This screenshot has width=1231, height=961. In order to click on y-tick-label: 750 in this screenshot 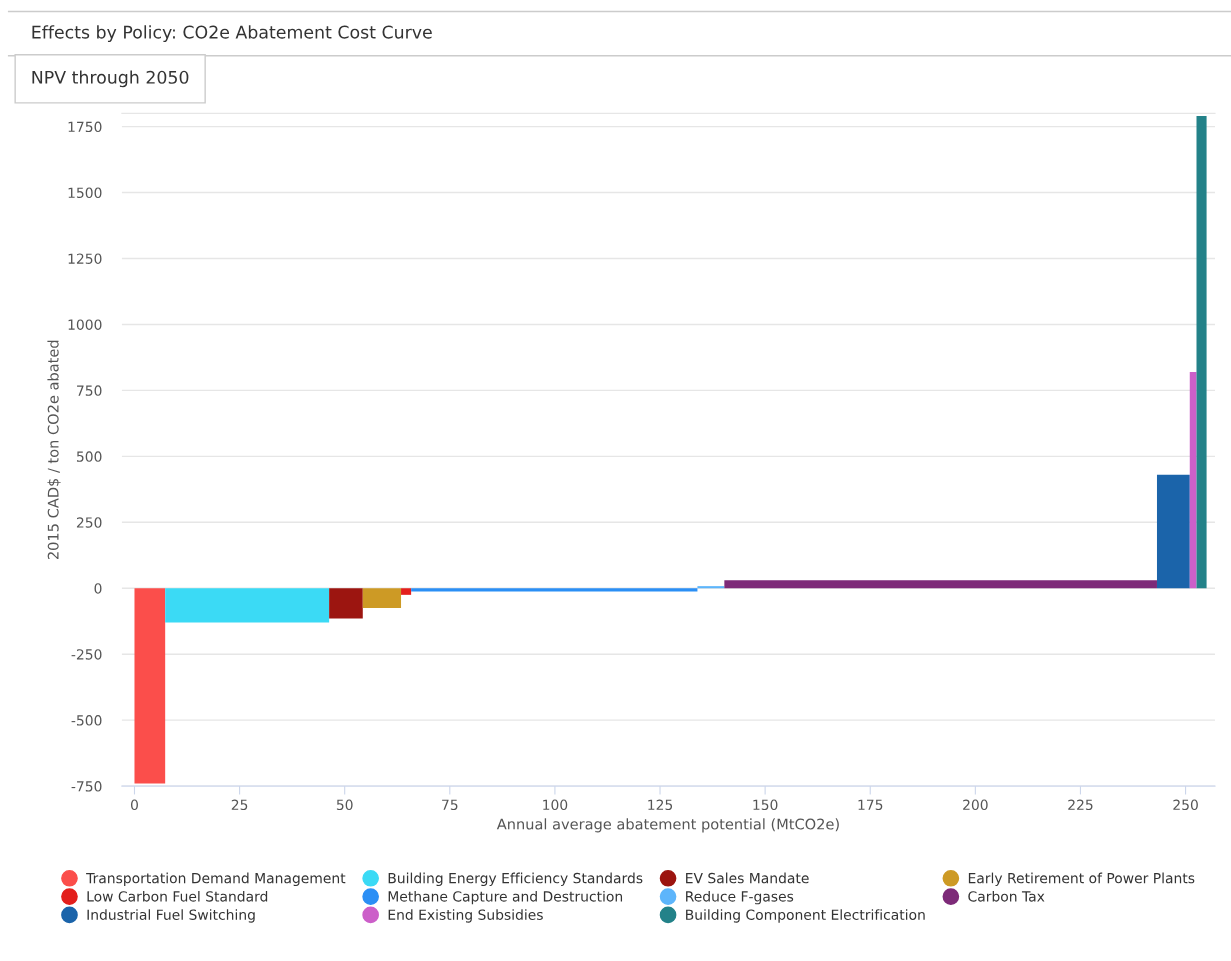, I will do `click(89, 390)`.